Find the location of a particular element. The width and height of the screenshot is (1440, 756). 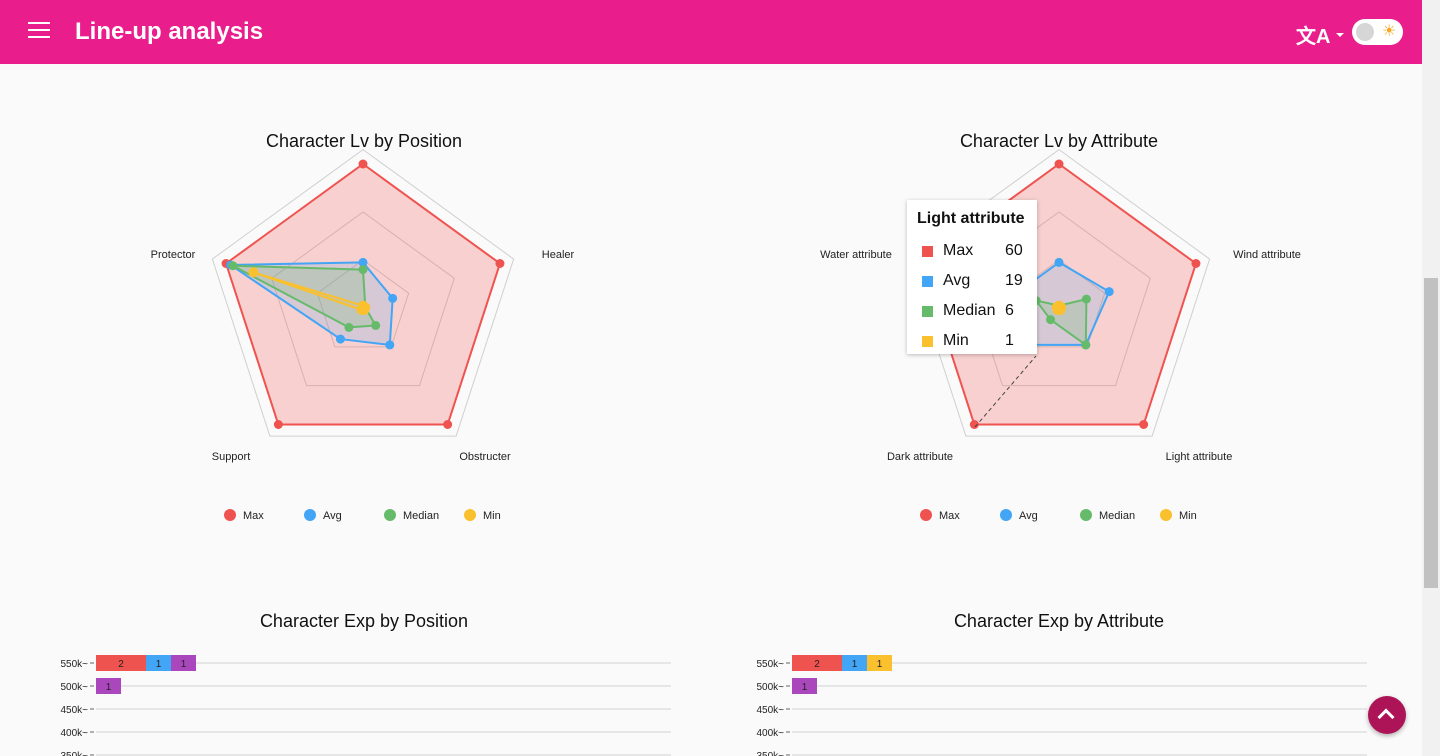

hamburger-menu-icon is located at coordinates (39, 31).